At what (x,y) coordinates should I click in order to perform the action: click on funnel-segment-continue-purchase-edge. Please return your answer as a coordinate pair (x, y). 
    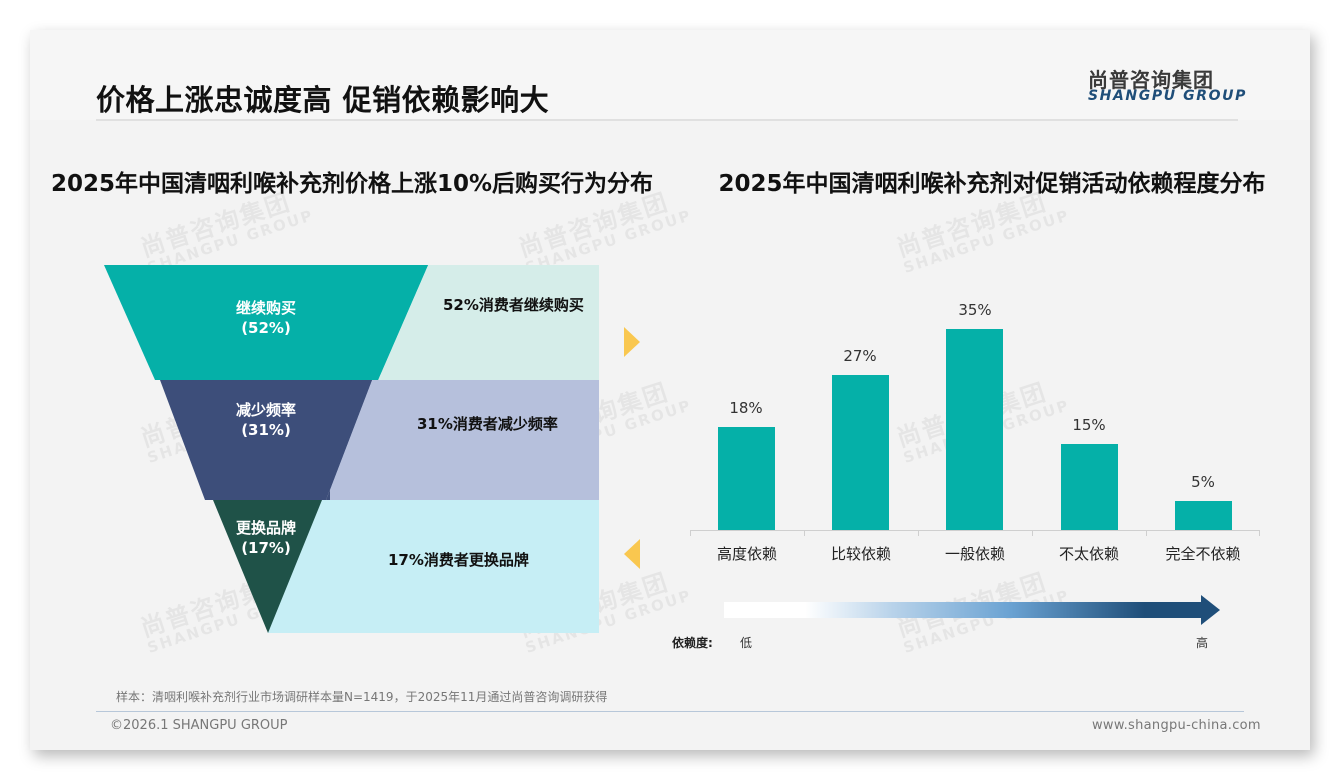
    Looking at the image, I should click on (379, 322).